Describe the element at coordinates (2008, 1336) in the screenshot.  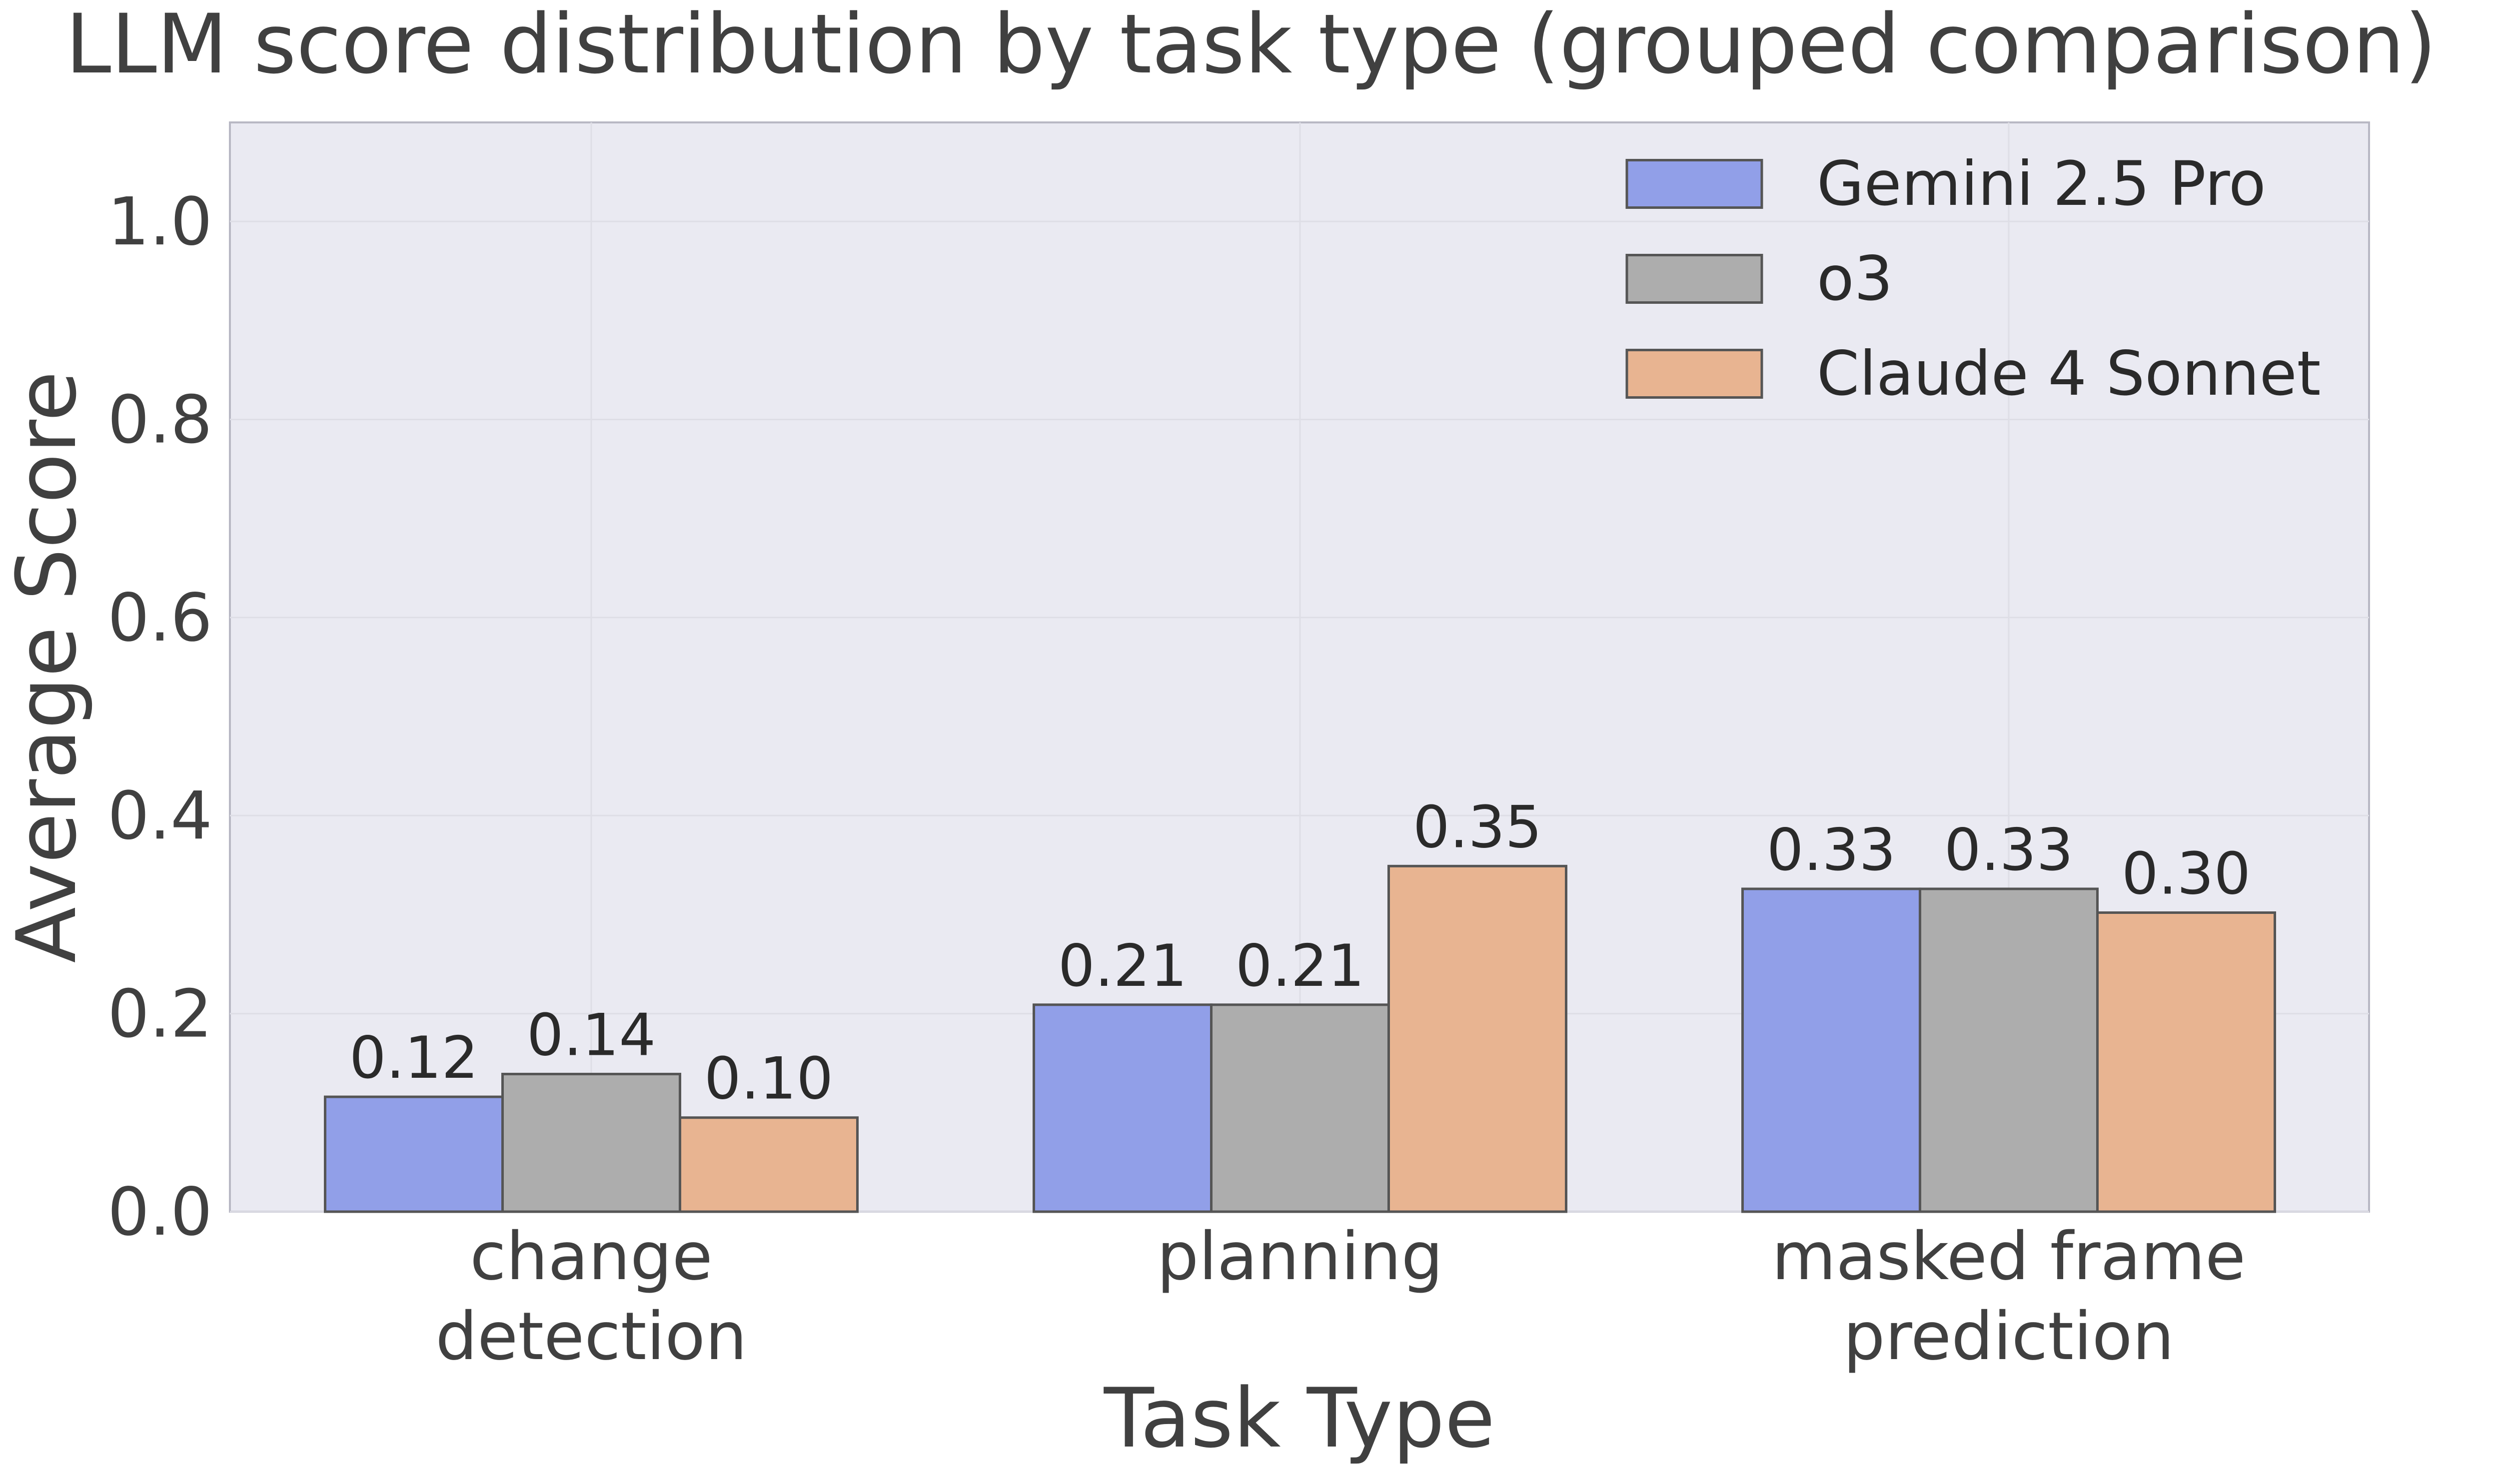
I see `x-tick-label: prediction` at that location.